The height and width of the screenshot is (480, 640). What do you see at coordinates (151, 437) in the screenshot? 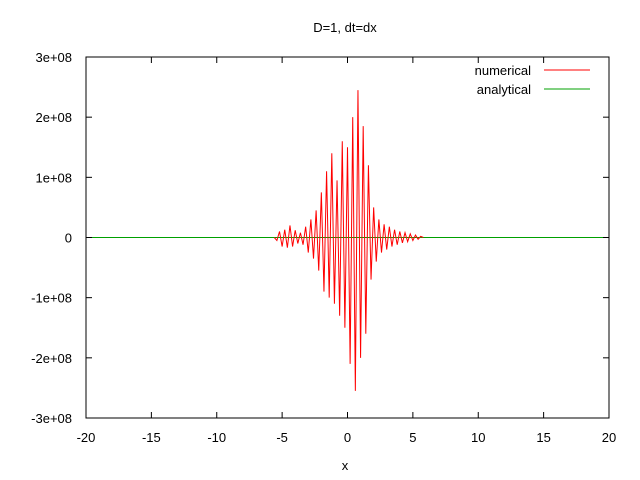
I see `x-tick-label: -15` at bounding box center [151, 437].